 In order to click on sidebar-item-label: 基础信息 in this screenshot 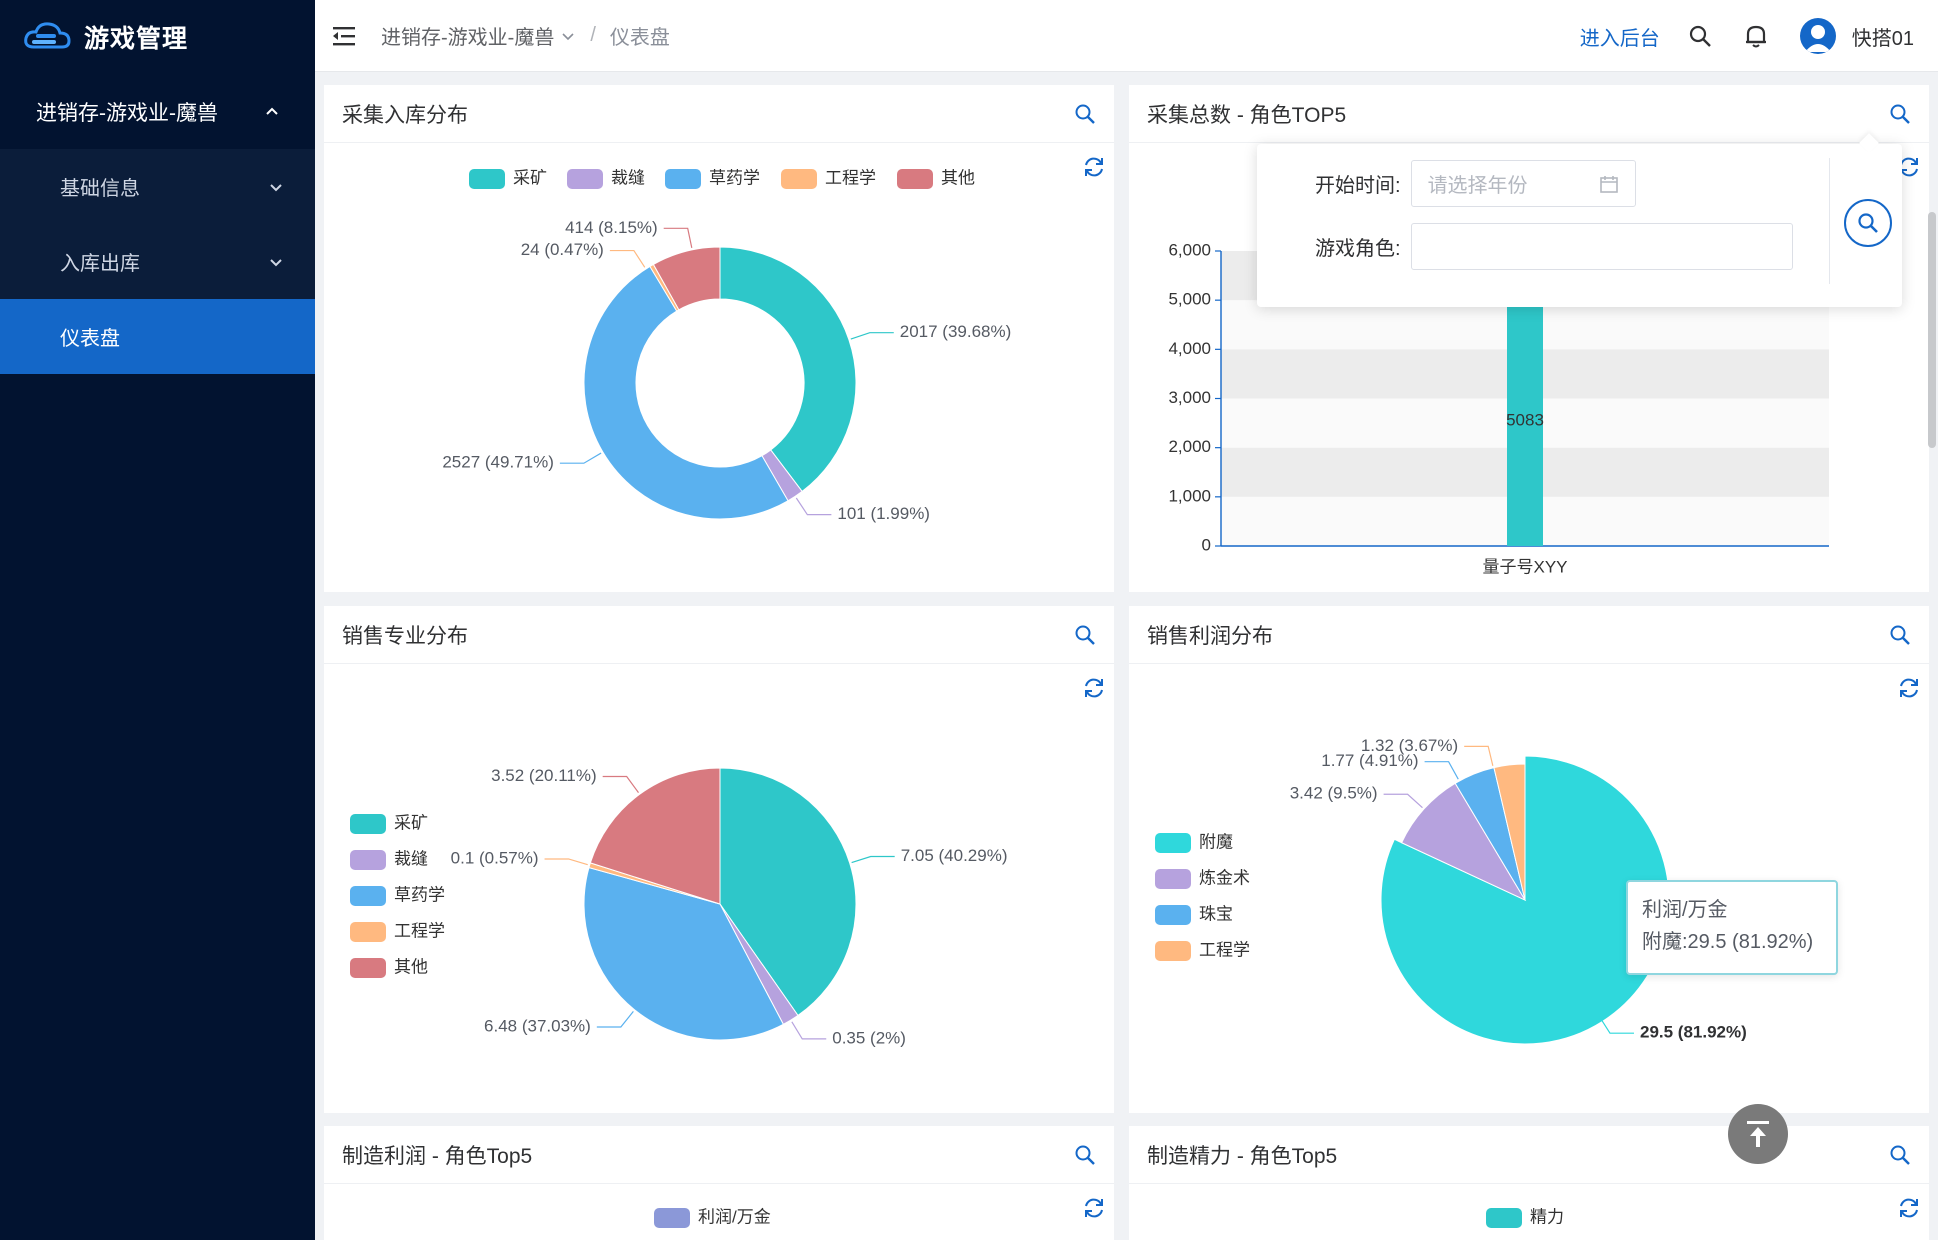, I will do `click(100, 189)`.